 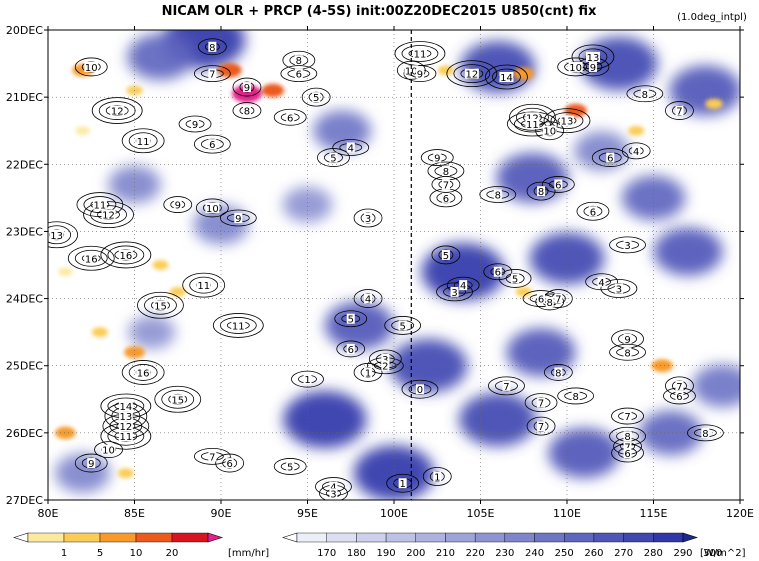 I want to click on x-tick-label-3: 95E, so click(x=307, y=513).